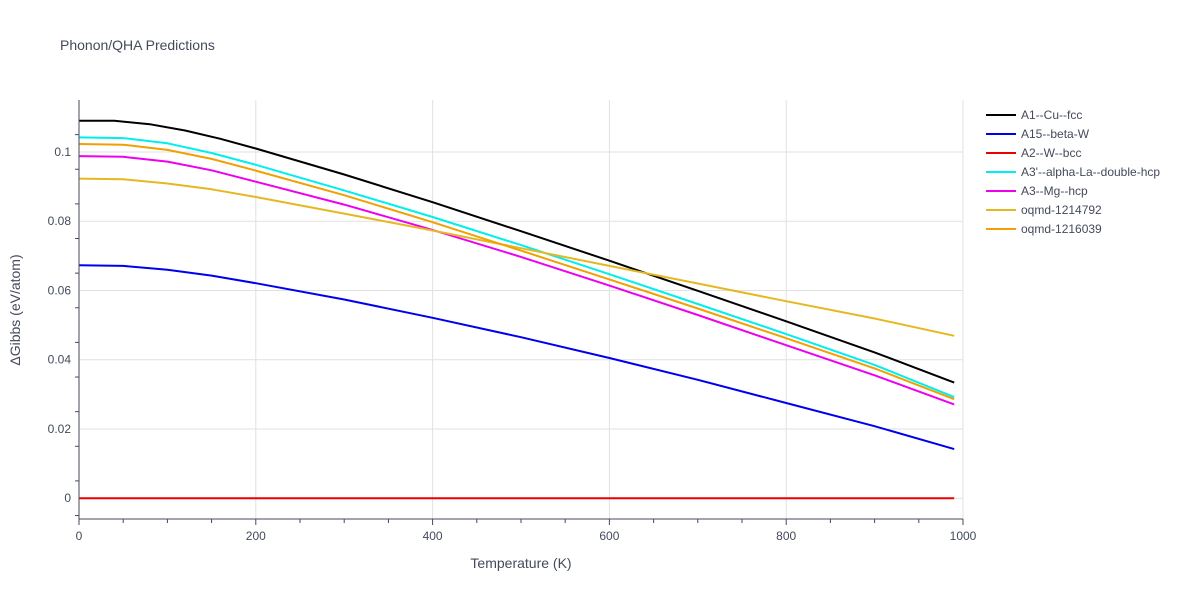  Describe the element at coordinates (1090, 172) in the screenshot. I see `legend-label: A3'--alpha-La--double-hcp` at that location.